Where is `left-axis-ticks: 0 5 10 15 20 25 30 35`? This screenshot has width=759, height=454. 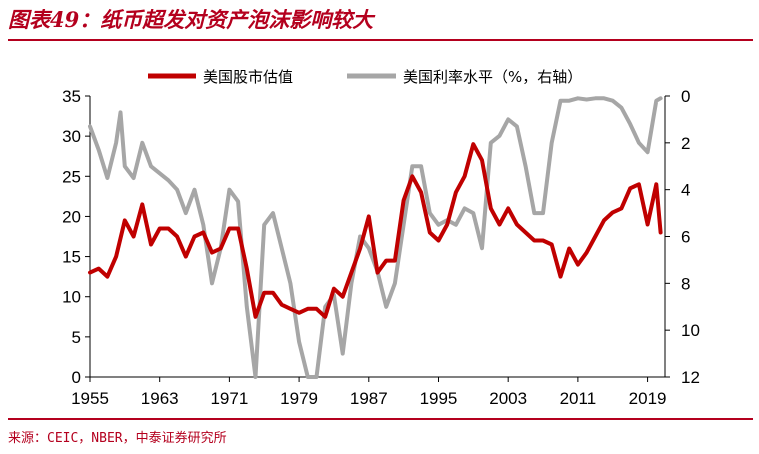
left-axis-ticks: 0 5 10 15 20 25 30 35 is located at coordinates (76, 237).